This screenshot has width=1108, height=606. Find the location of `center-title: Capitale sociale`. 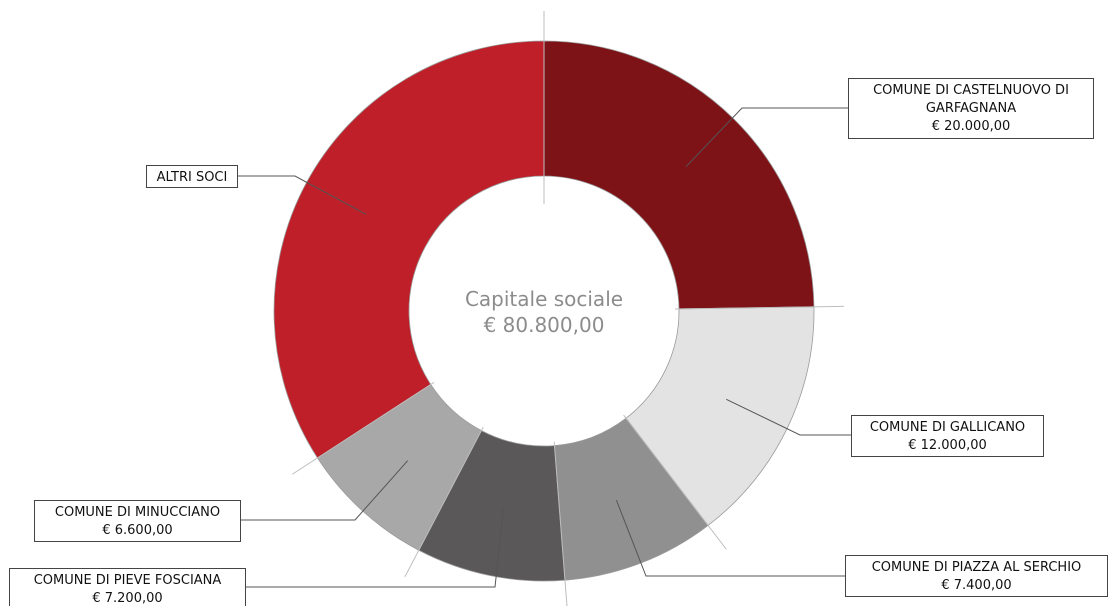

center-title: Capitale sociale is located at coordinates (544, 299).